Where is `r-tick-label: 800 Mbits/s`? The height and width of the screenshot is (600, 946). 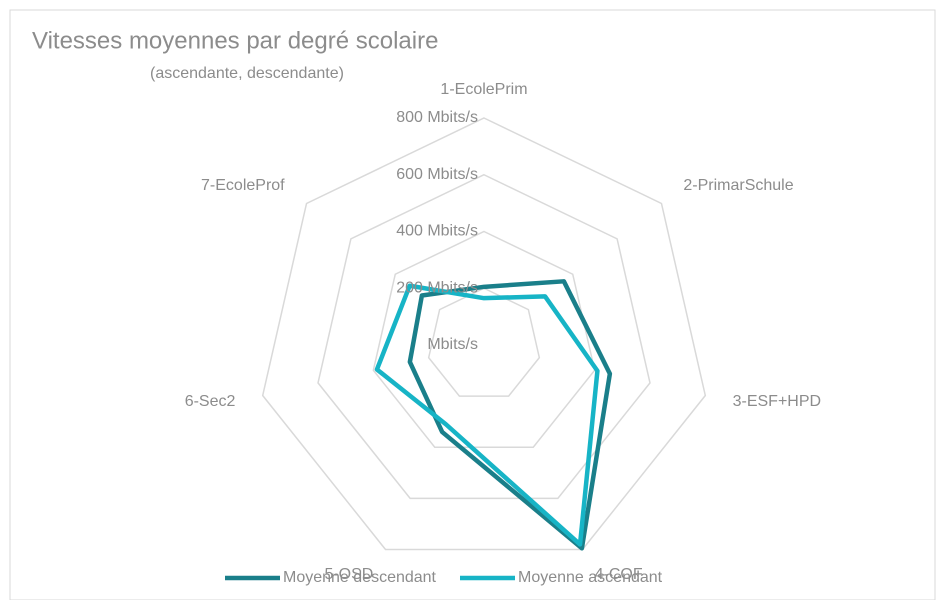 r-tick-label: 800 Mbits/s is located at coordinates (437, 117).